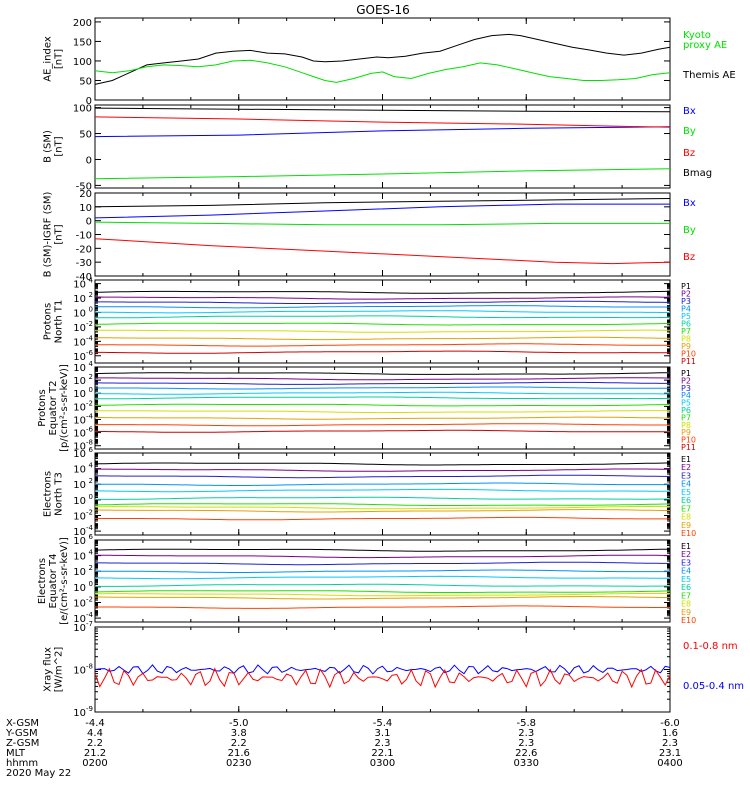 The image size is (750, 800). What do you see at coordinates (688, 533) in the screenshot?
I see `legend-entry: E10` at bounding box center [688, 533].